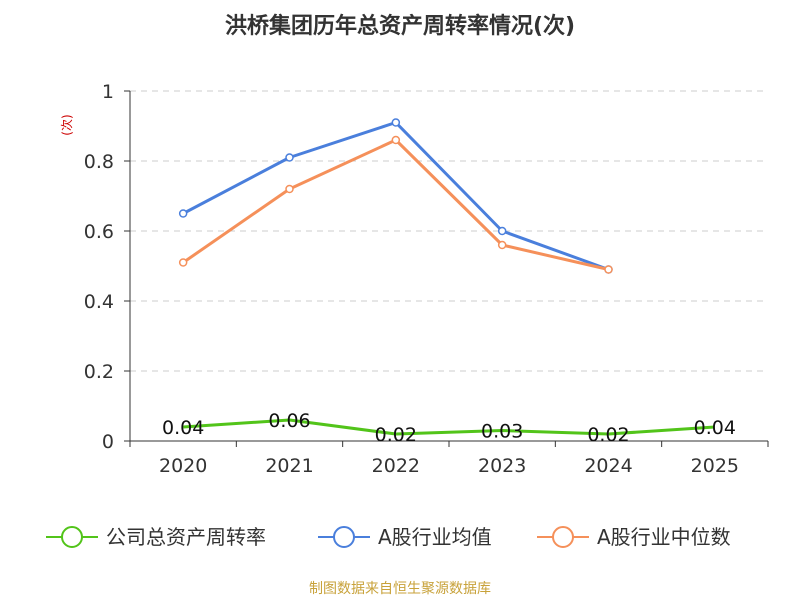 Image resolution: width=800 pixels, height=600 pixels. What do you see at coordinates (608, 466) in the screenshot?
I see `x-tick-label: 2024` at bounding box center [608, 466].